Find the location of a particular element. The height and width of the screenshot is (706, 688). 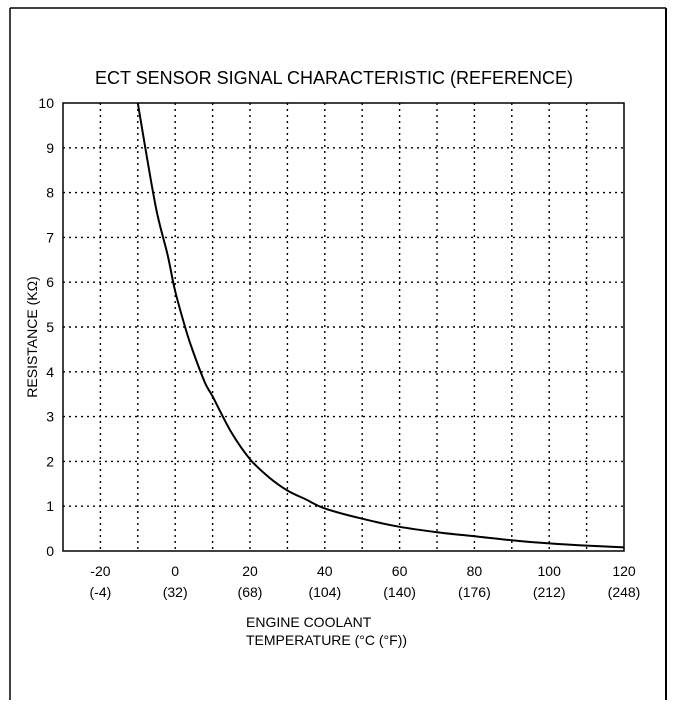

y-tick-label: 1 is located at coordinates (50, 506).